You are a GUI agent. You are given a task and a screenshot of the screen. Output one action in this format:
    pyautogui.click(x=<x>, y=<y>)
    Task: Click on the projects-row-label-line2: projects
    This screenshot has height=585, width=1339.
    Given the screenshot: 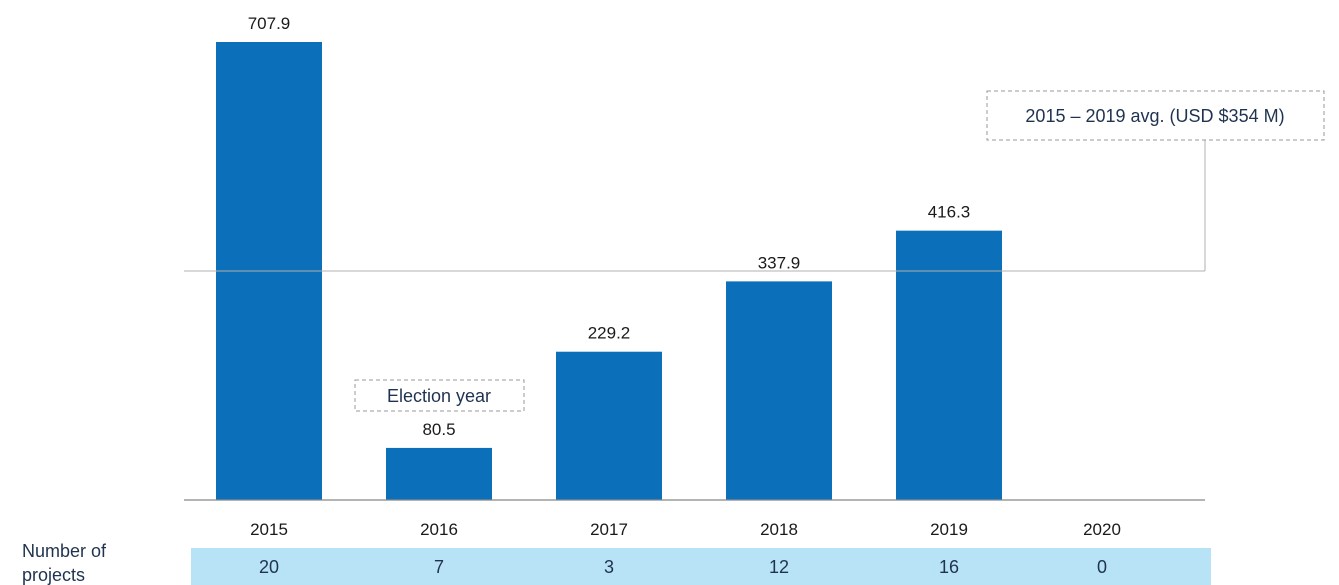 What is the action you would take?
    pyautogui.click(x=53, y=575)
    